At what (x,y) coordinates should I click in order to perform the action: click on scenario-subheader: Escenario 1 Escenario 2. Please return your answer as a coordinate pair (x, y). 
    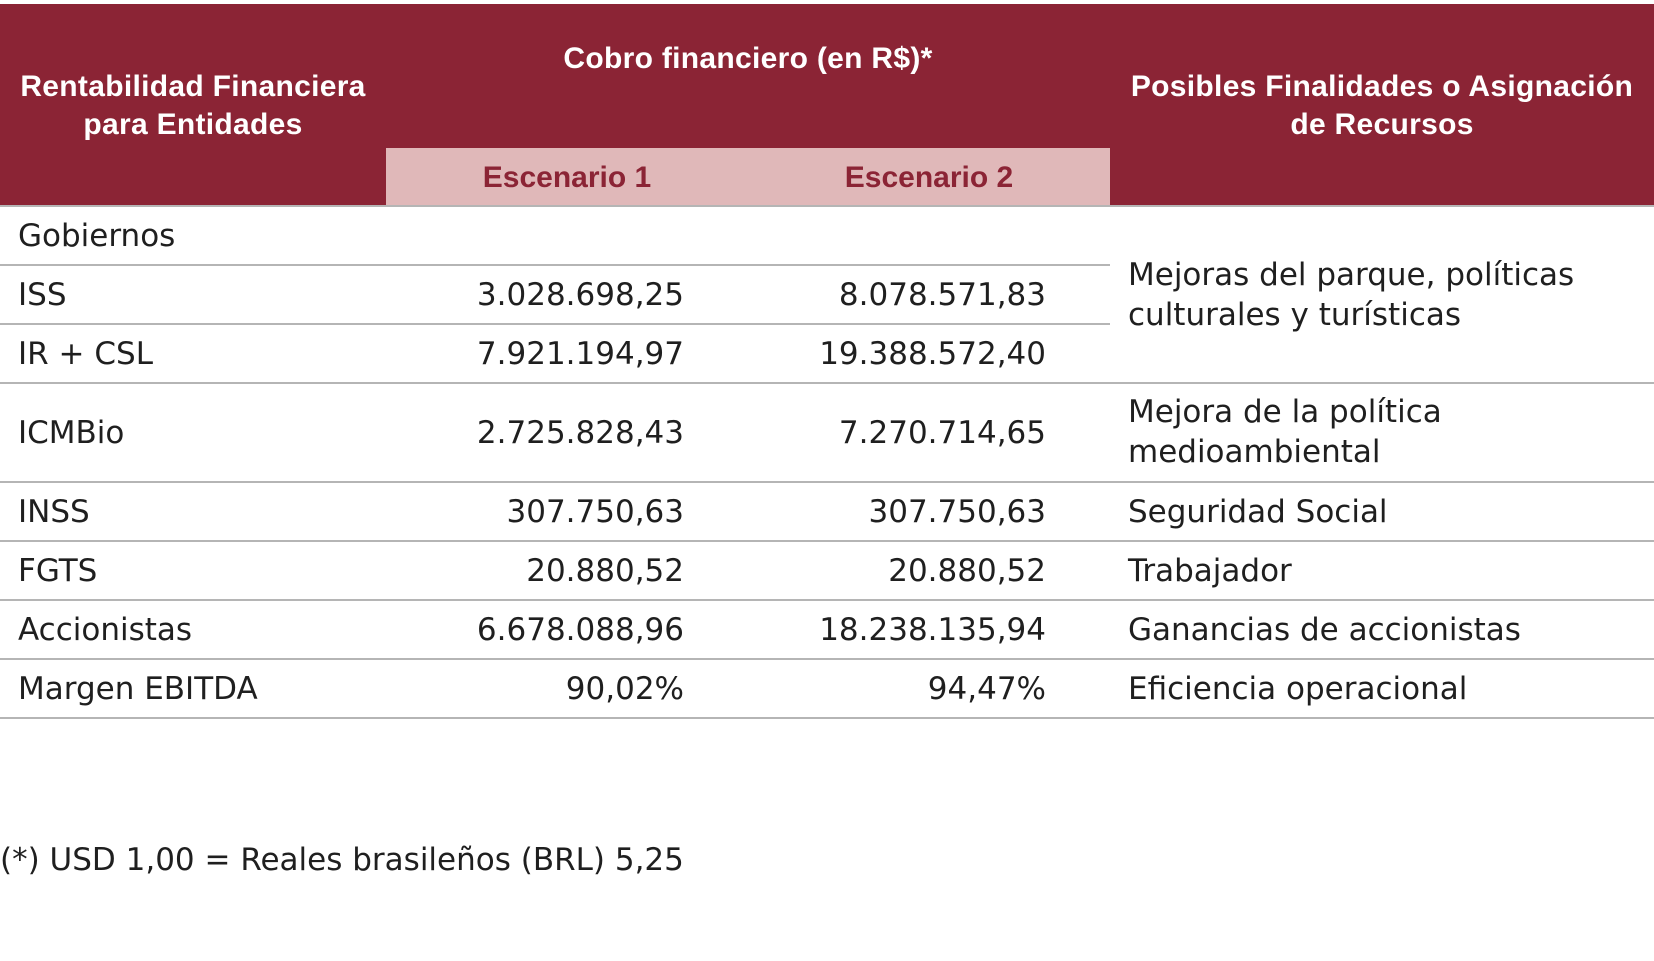
    Looking at the image, I should click on (748, 177).